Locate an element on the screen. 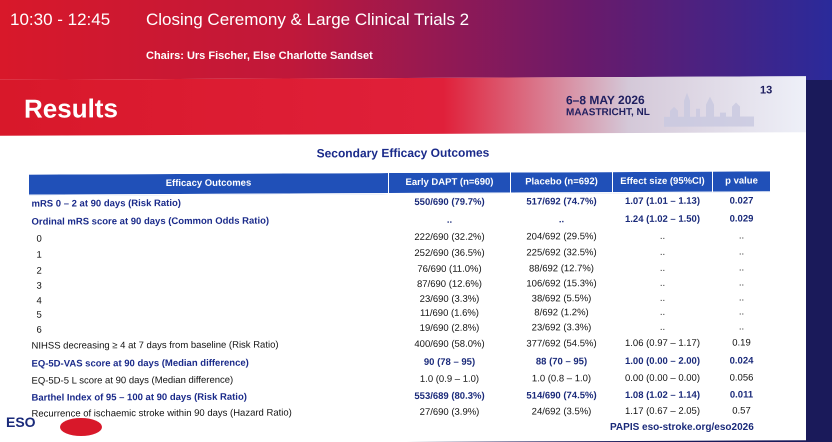  outcome-label: 2 is located at coordinates (39, 271).